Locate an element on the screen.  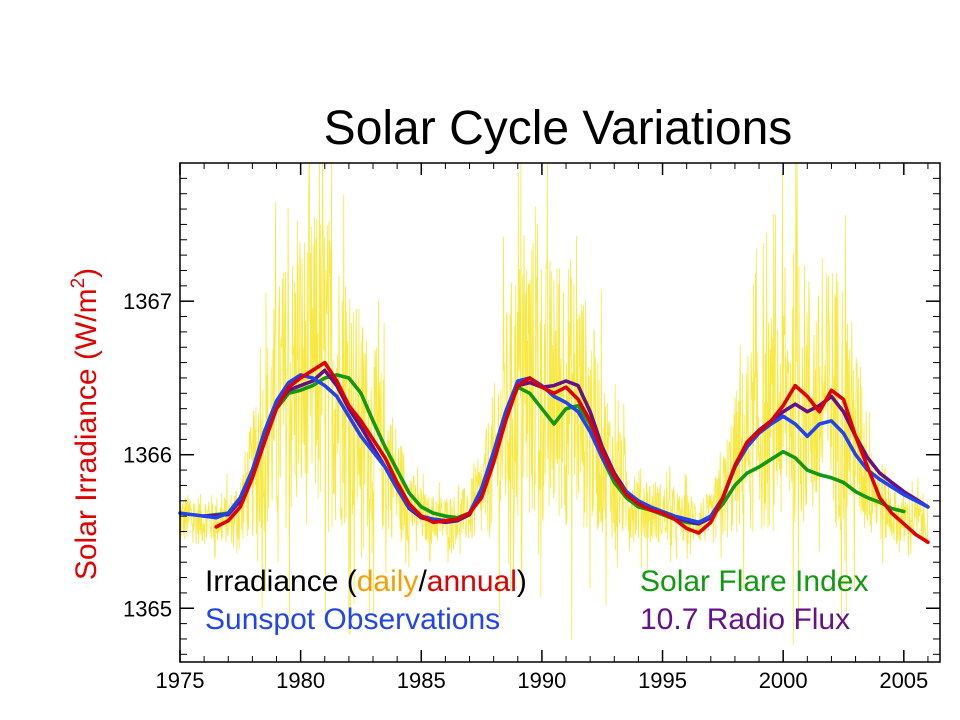
y-tick-label: 1367 is located at coordinates (147, 301).